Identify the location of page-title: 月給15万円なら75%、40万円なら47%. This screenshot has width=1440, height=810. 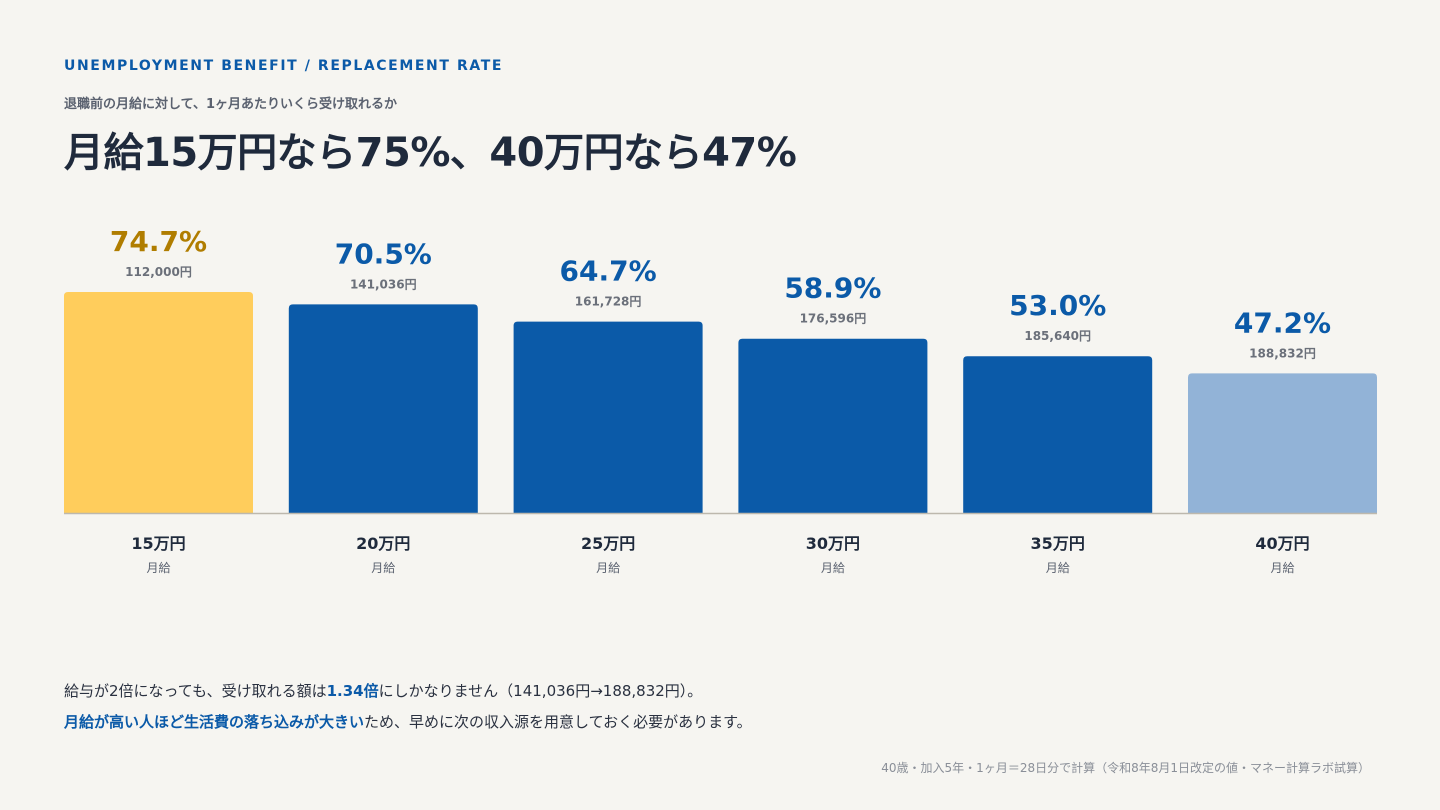
(430, 153).